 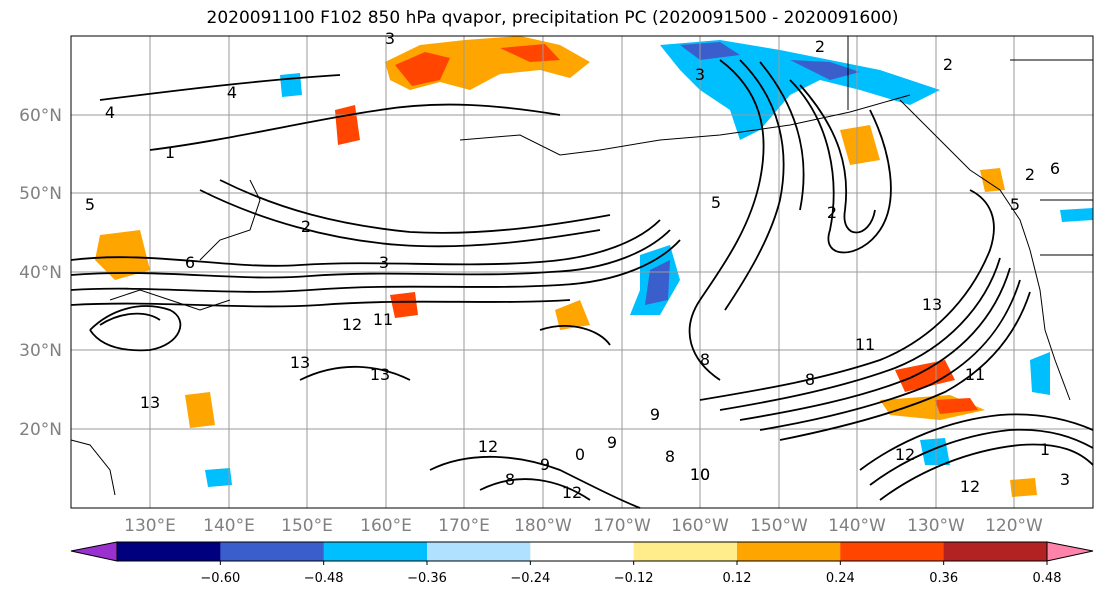 I want to click on contour-label: 0, so click(x=580, y=454).